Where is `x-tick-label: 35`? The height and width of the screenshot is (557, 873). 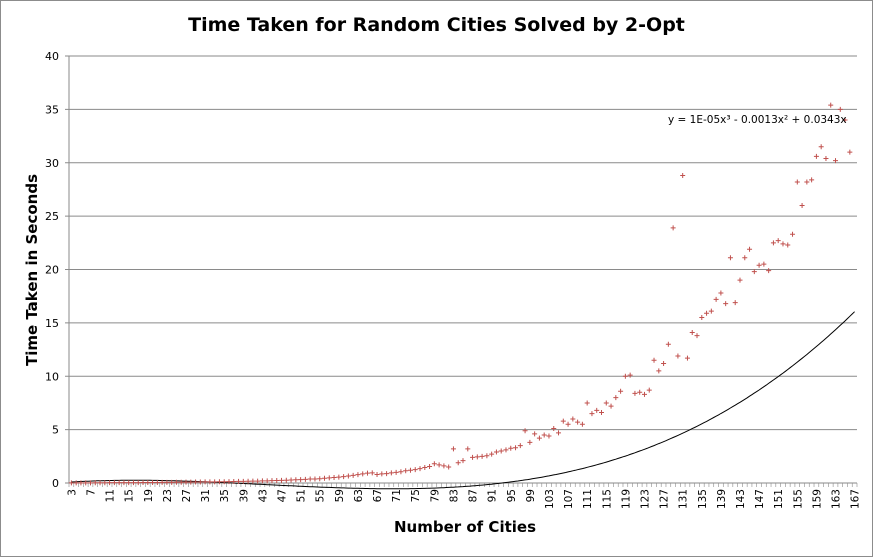 x-tick-label: 35 is located at coordinates (225, 495).